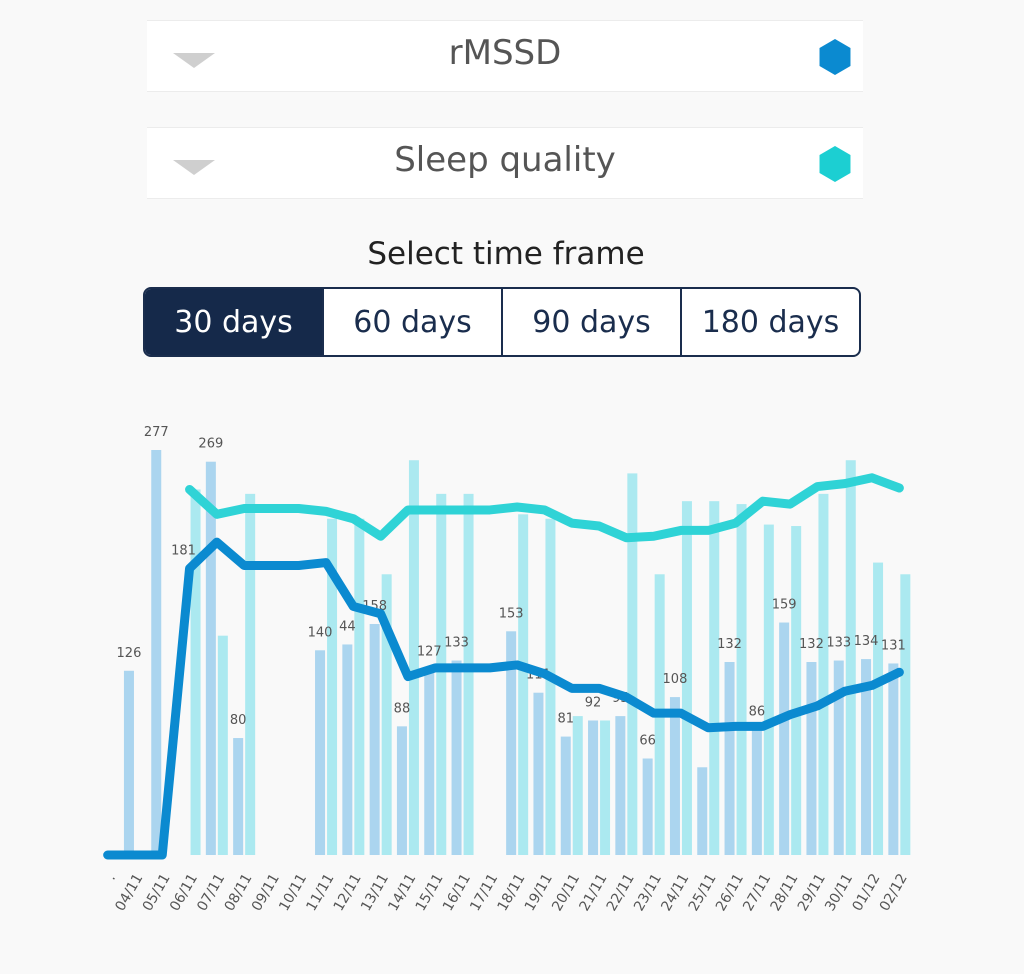 The image size is (1024, 974). I want to click on bar-data-label: 92, so click(593, 702).